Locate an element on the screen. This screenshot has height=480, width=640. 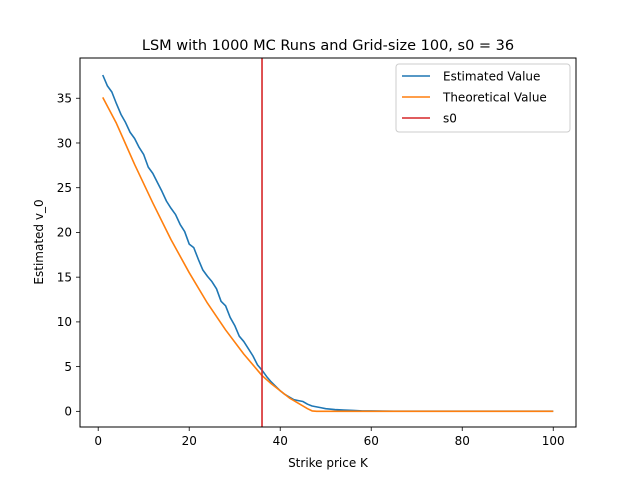
y-tick-label: 15 is located at coordinates (64, 277).